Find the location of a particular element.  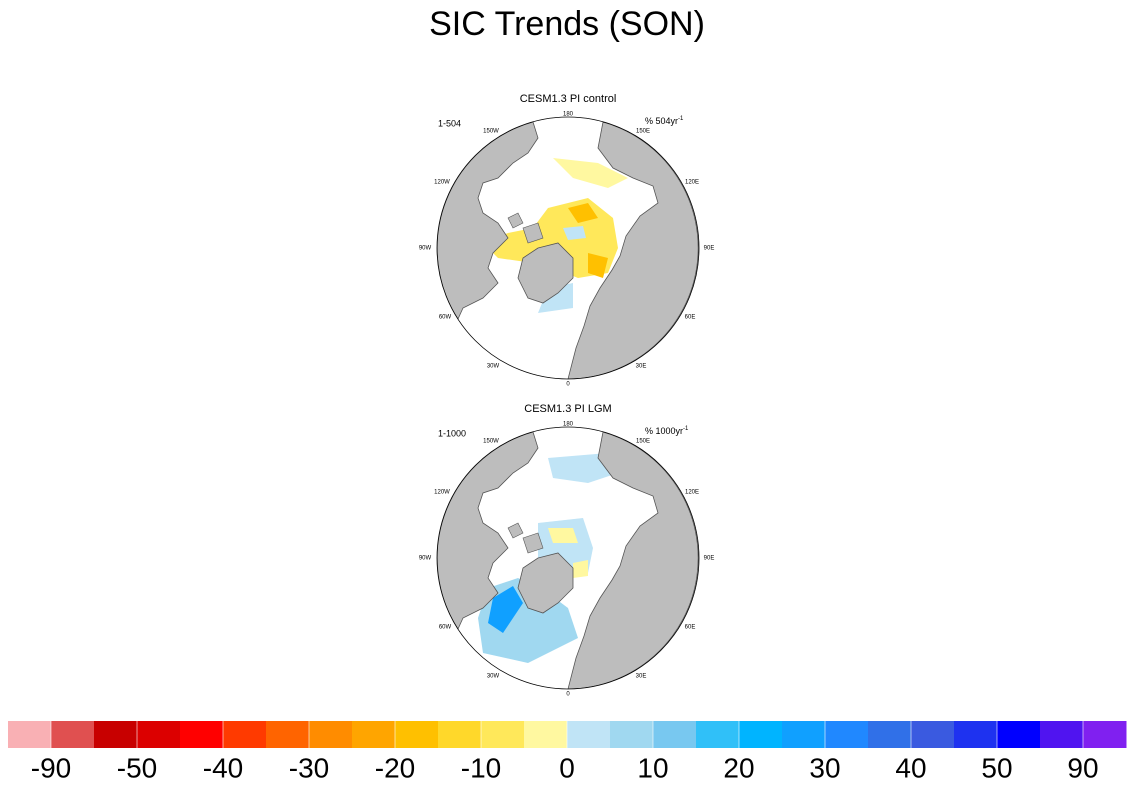

colorbar-label: 30 is located at coordinates (824, 767).